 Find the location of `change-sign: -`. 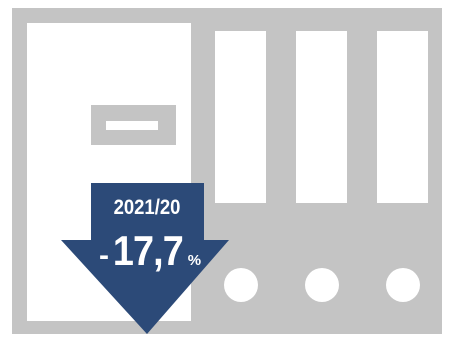

change-sign: - is located at coordinates (103, 255).